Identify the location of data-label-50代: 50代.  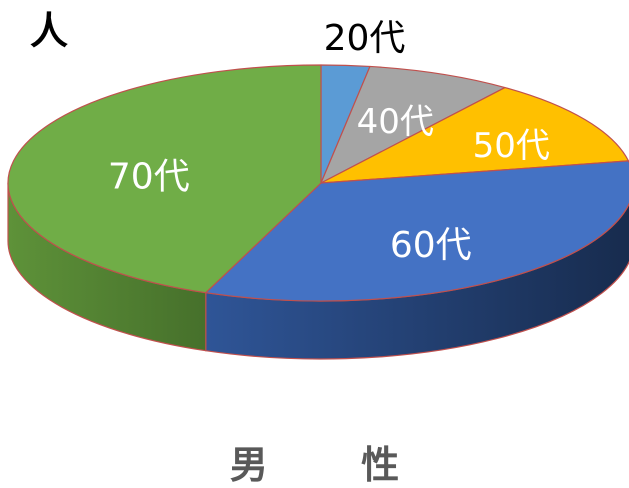
(511, 146).